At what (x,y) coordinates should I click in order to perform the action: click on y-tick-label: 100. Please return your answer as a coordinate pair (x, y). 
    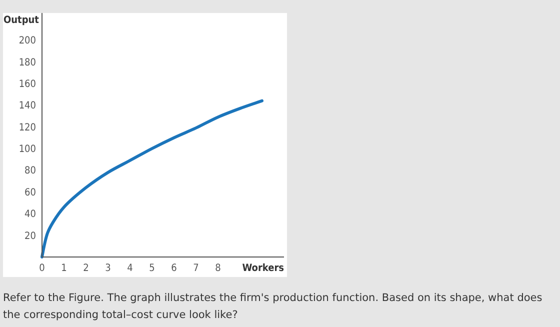
    Looking at the image, I should click on (27, 150).